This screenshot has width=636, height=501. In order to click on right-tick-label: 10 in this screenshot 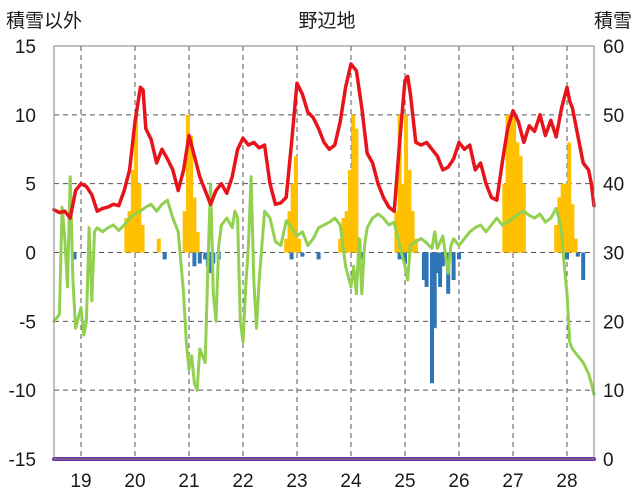, I will do `click(613, 391)`.